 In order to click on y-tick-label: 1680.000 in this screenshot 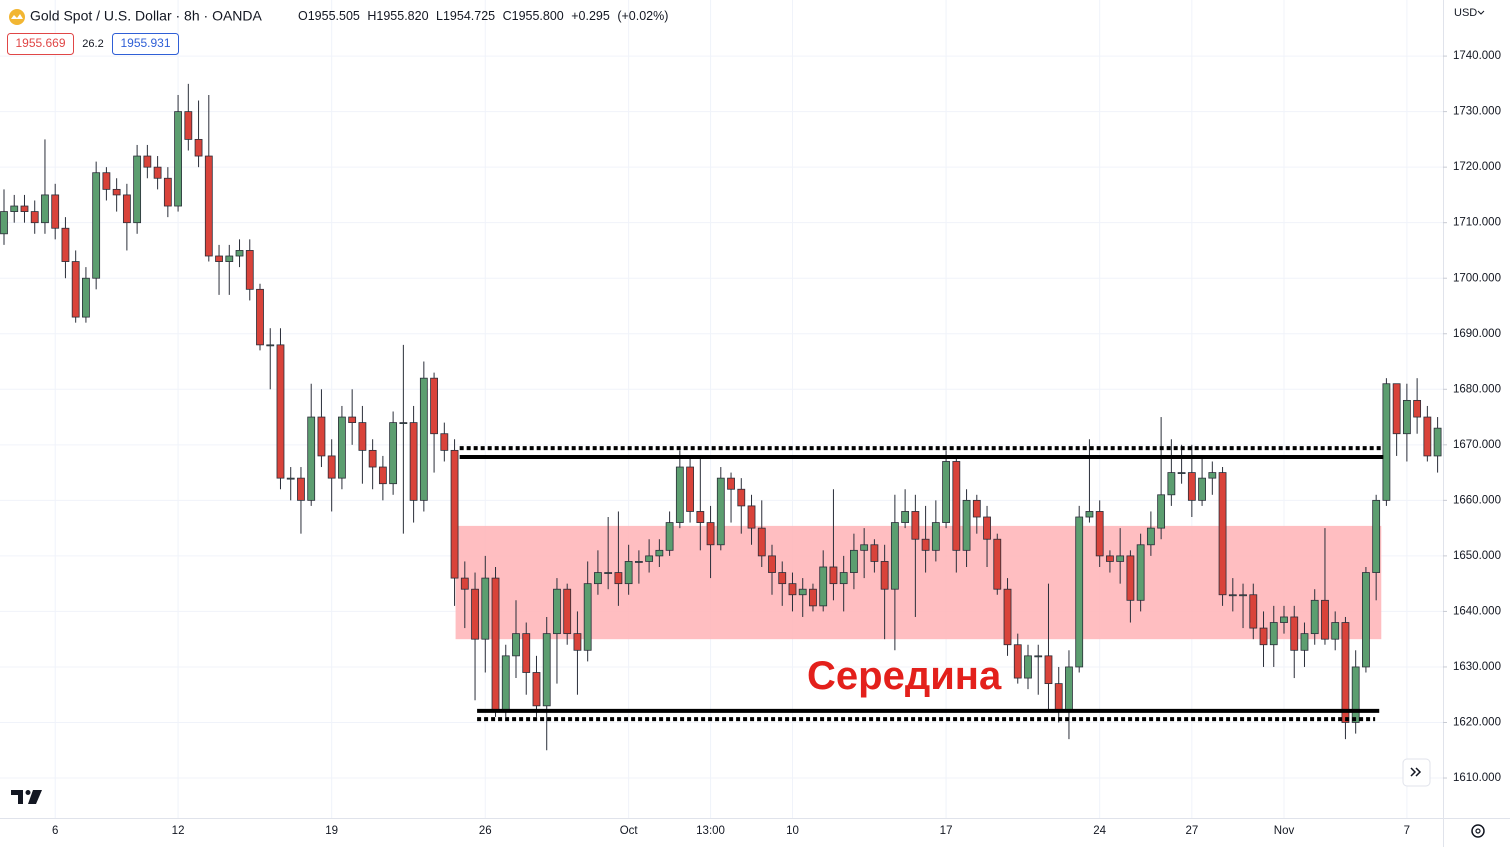, I will do `click(1477, 389)`.